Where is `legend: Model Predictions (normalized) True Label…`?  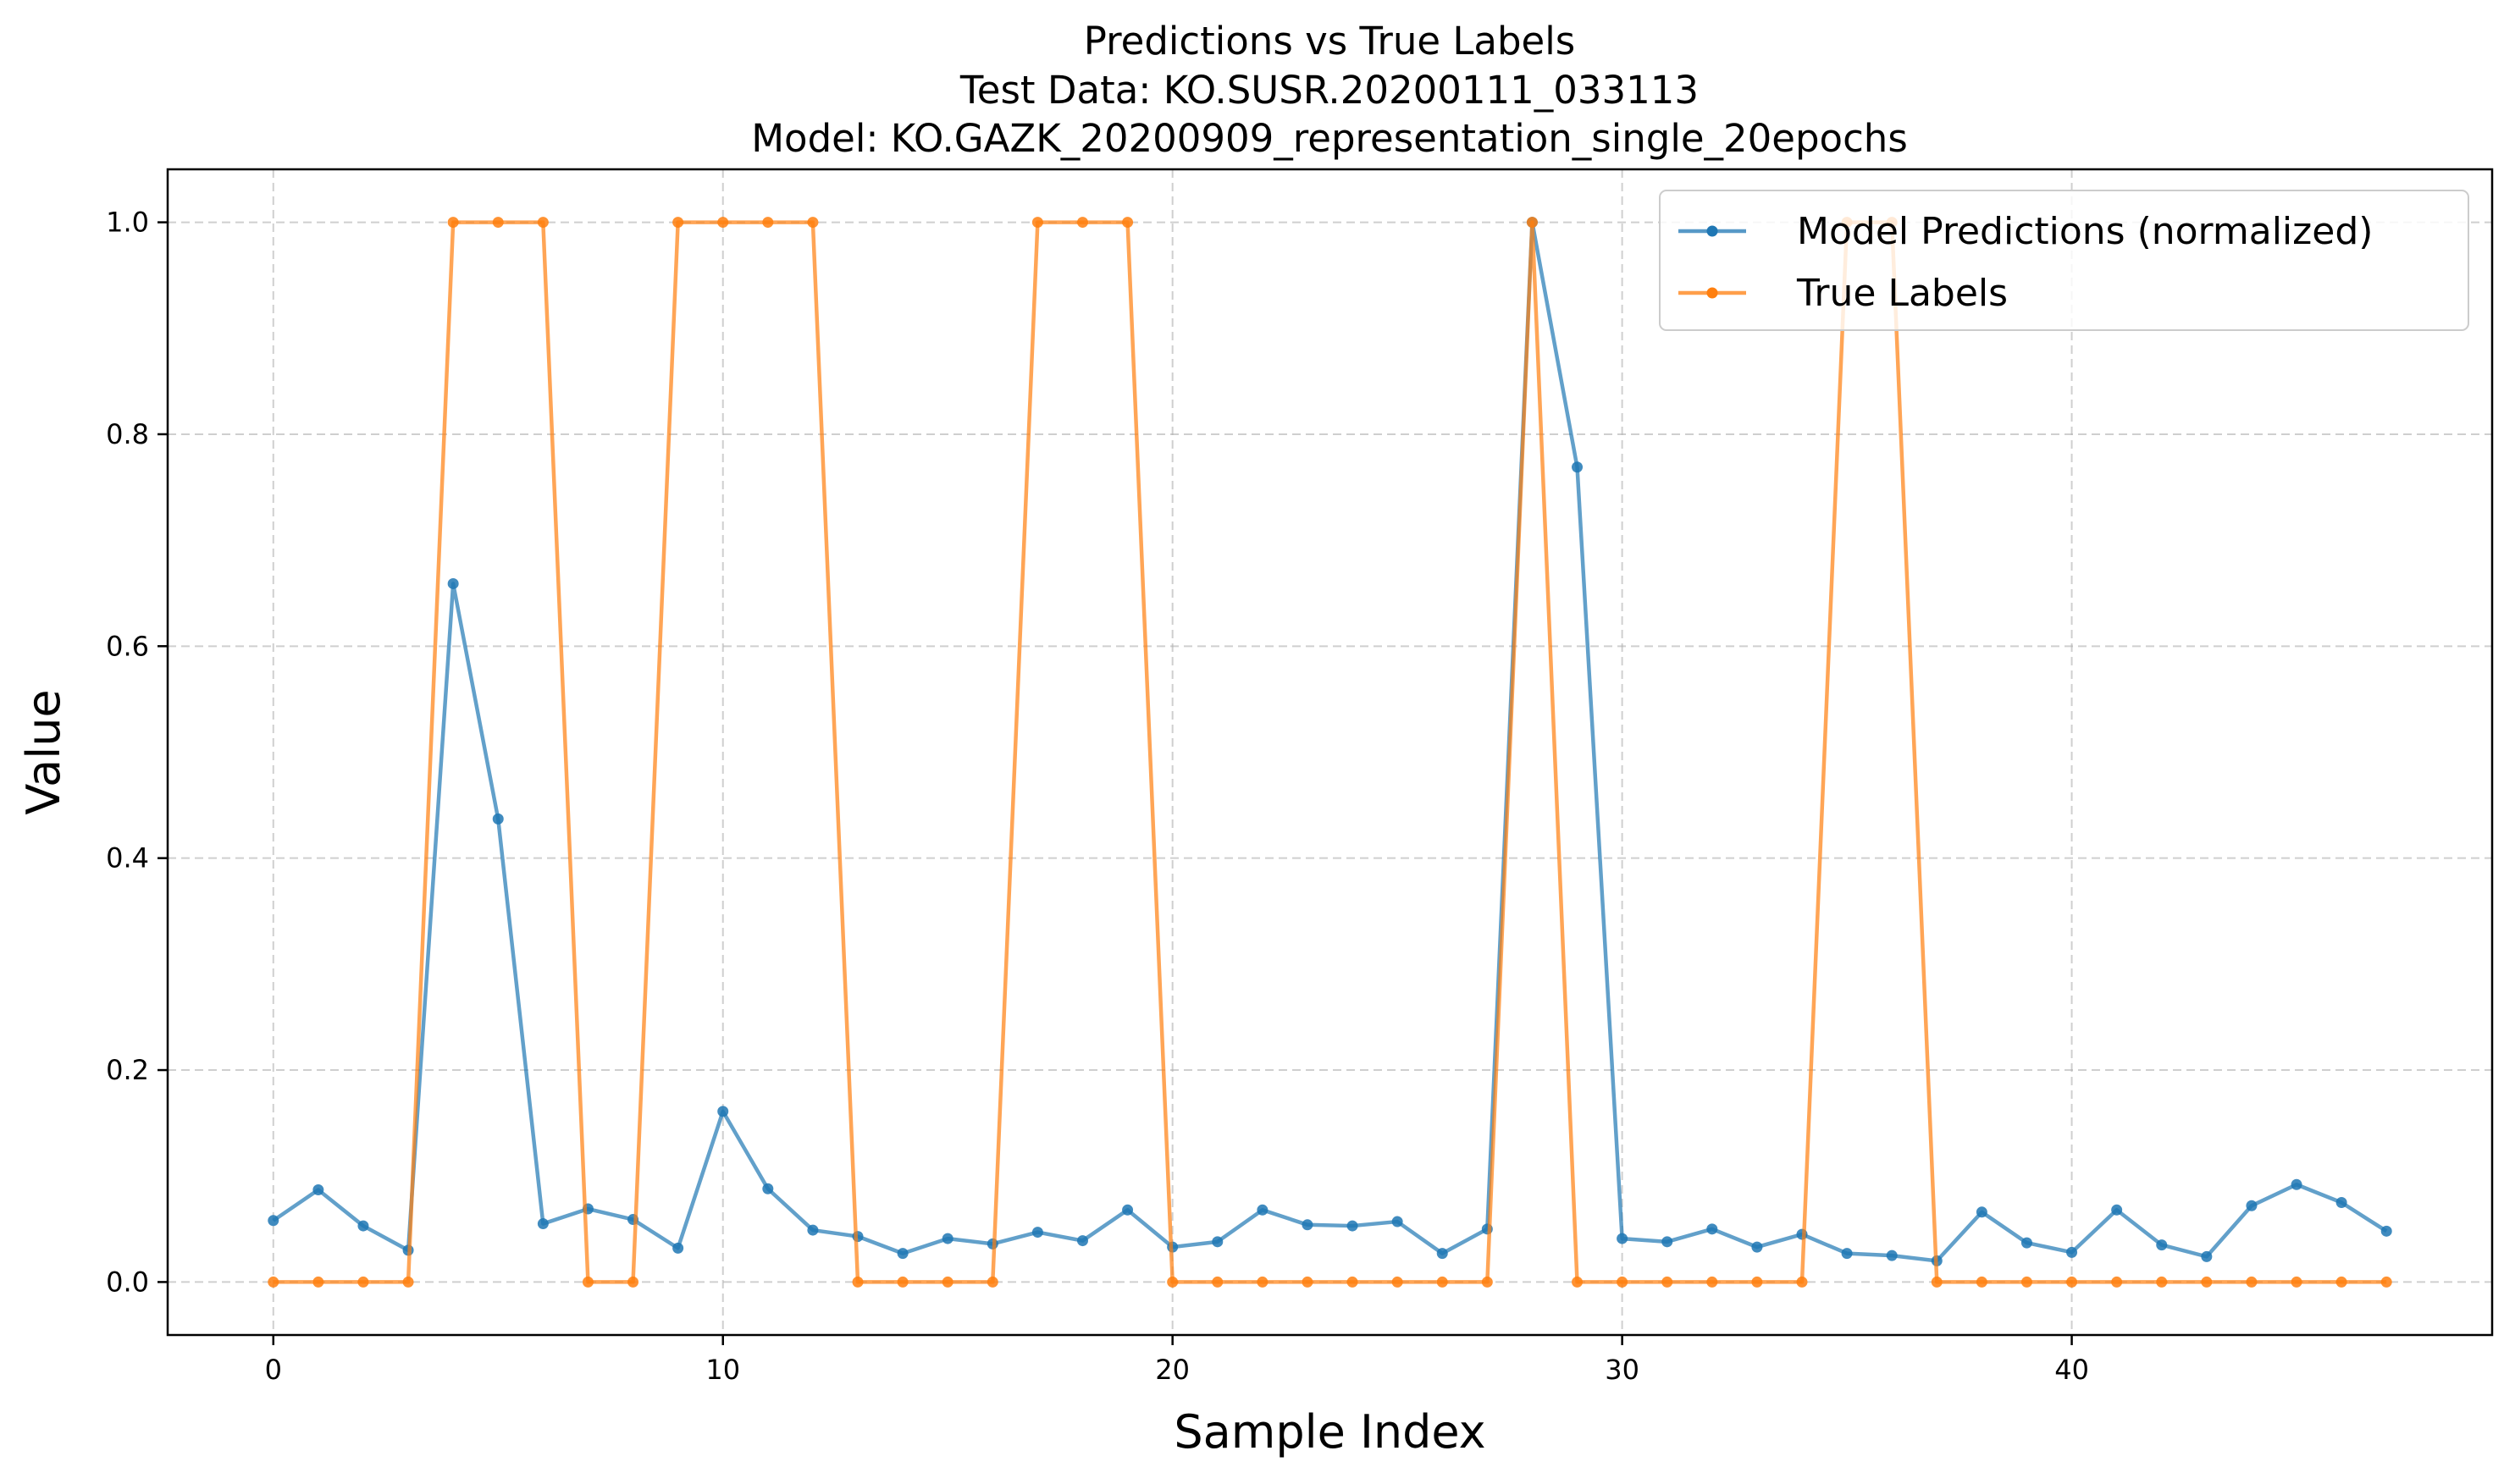 legend: Model Predictions (normalized) True Label… is located at coordinates (2064, 260).